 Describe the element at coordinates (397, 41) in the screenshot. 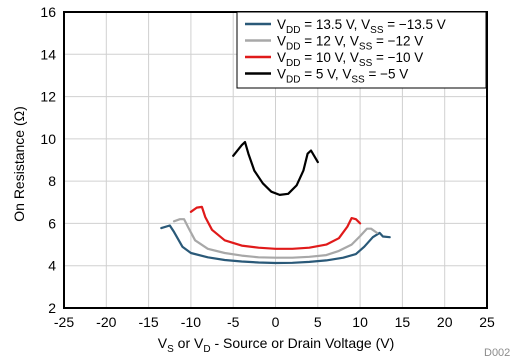

I see `legend-text-part: = −12 V` at that location.